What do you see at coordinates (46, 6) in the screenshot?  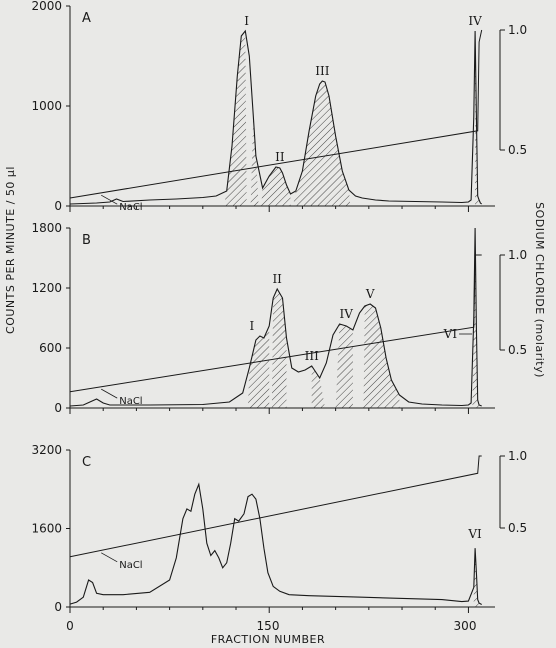 I see `panel-a-y-tick-label-2000: 2000` at bounding box center [46, 6].